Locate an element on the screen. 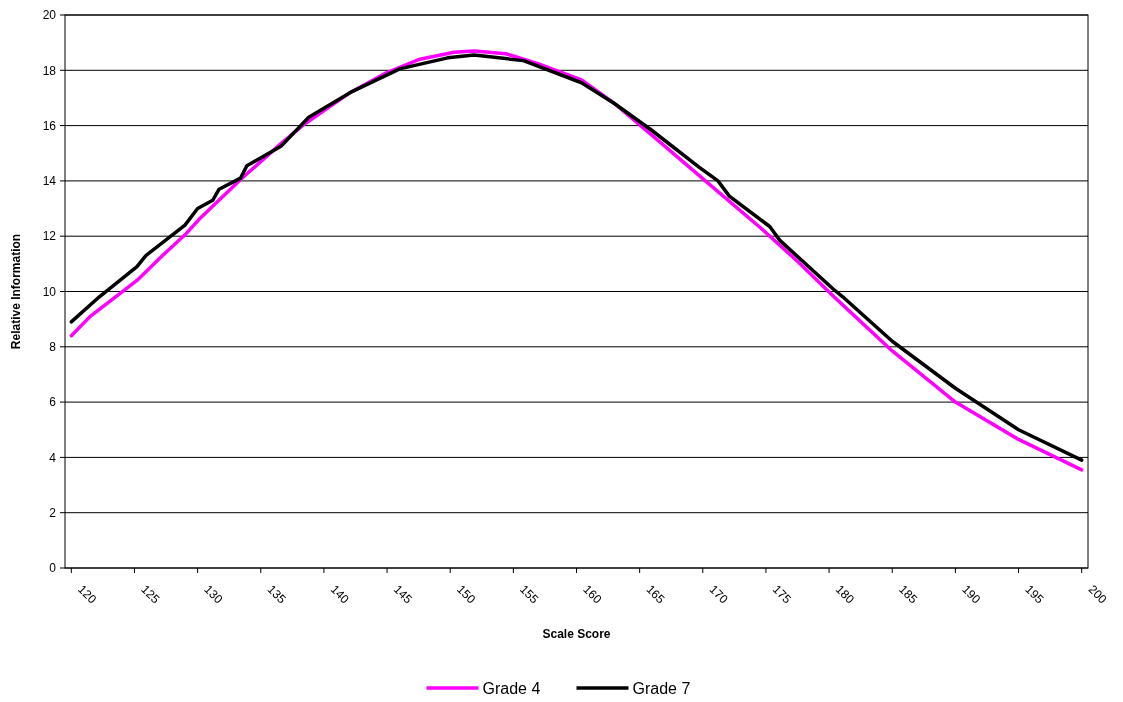 This screenshot has height=702, width=1123. x-tick-label: 170 is located at coordinates (718, 594).